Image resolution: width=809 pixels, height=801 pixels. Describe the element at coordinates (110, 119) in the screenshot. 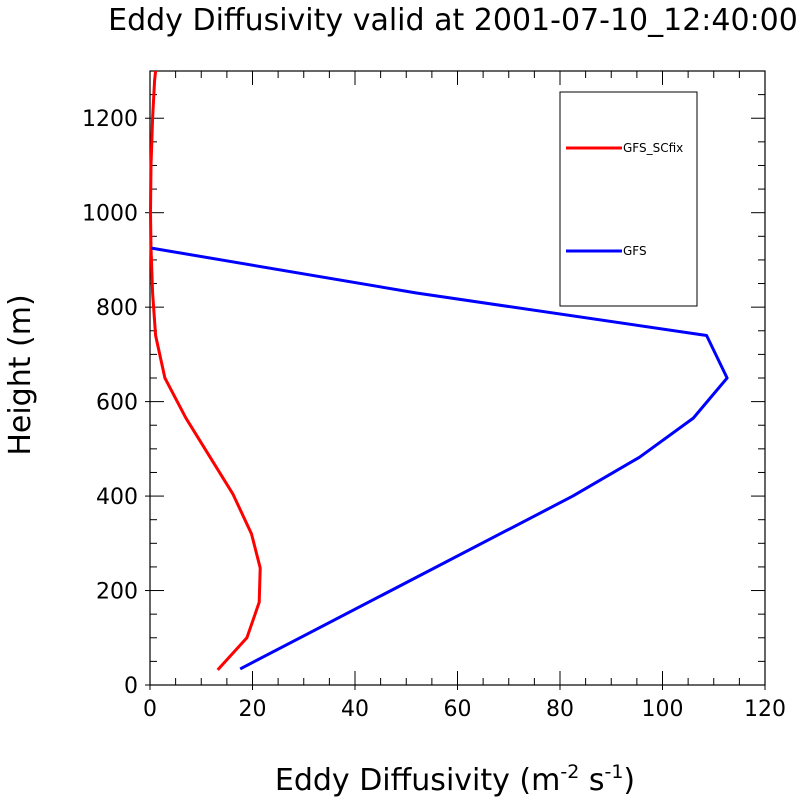

I see `y-tick-label: 1200` at that location.